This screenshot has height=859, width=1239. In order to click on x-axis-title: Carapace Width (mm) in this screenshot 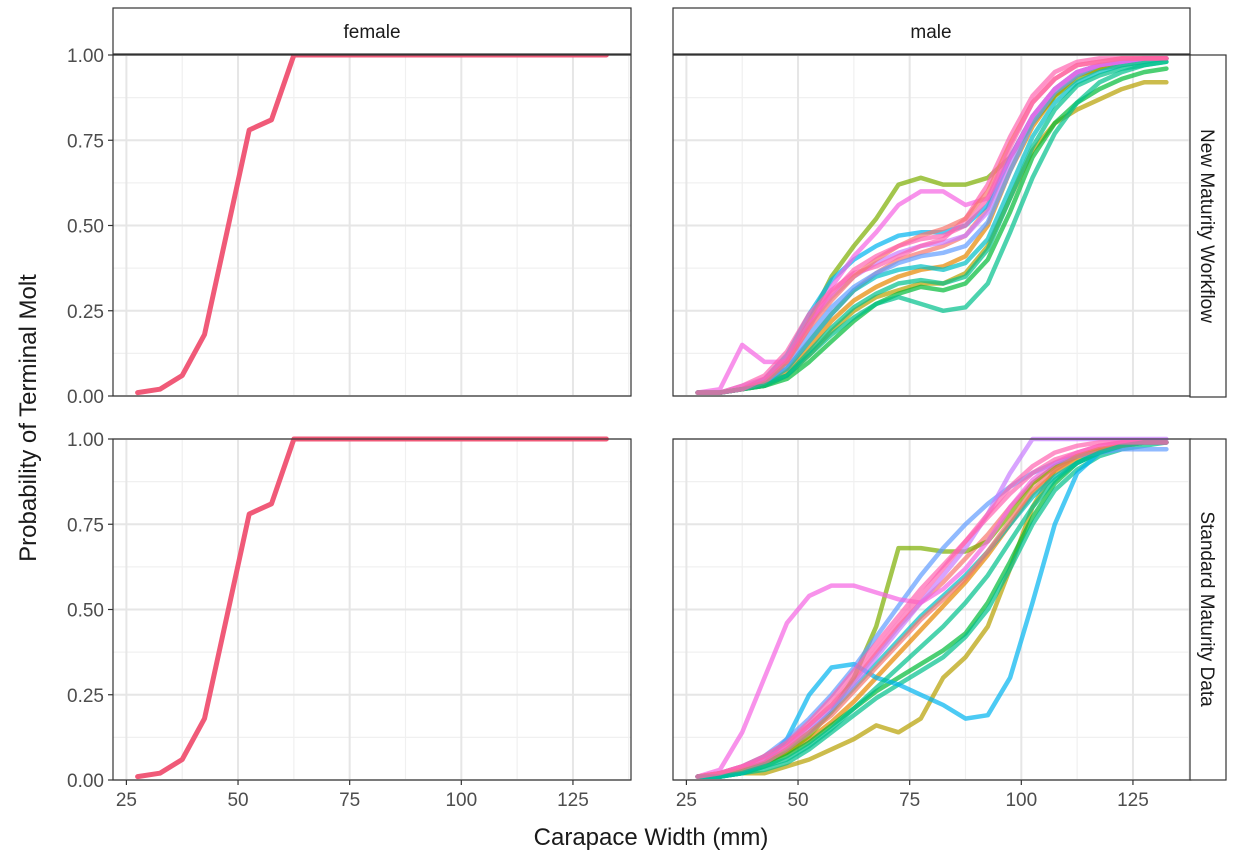, I will do `click(651, 837)`.